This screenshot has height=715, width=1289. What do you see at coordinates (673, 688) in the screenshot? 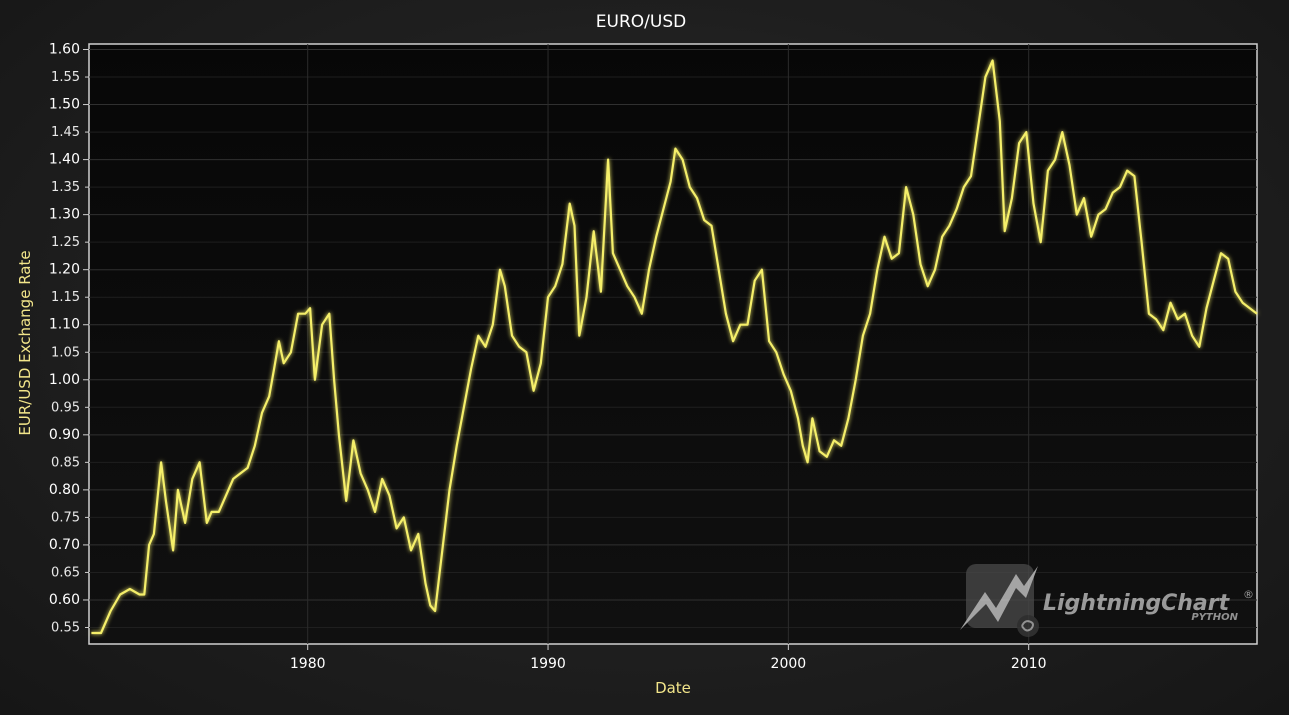
I see `x-axis-title: Date` at bounding box center [673, 688].